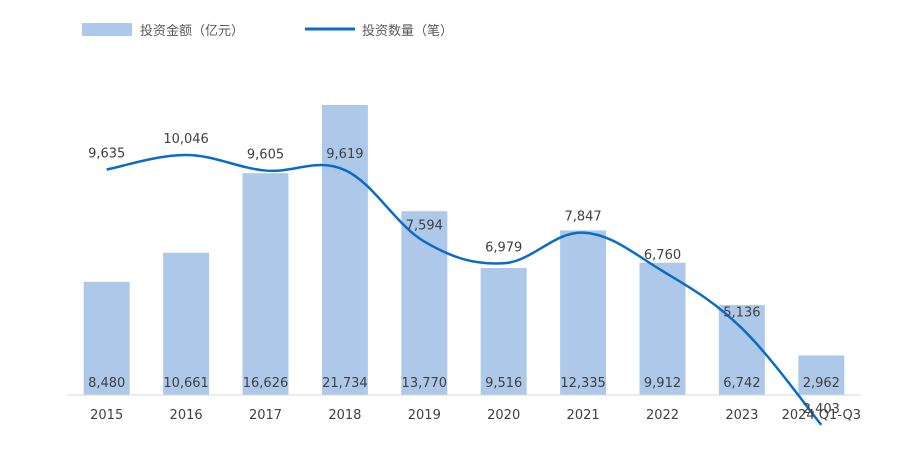 This screenshot has width=921, height=454. I want to click on legend-bar-label: 投资金额（亿元）, so click(192, 31).